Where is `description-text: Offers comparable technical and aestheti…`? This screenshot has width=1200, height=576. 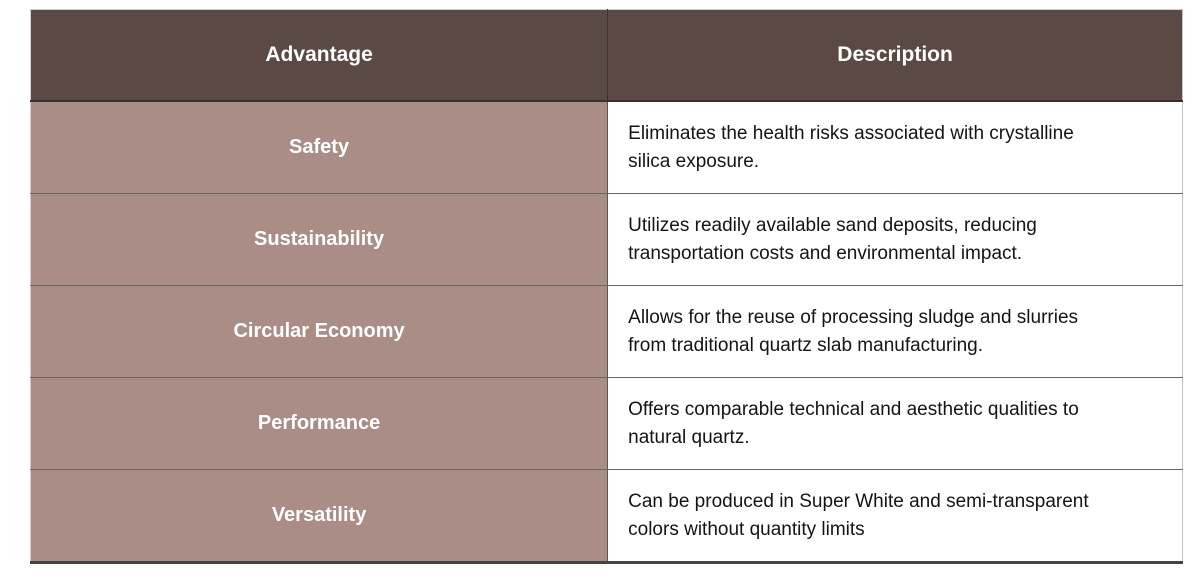 description-text: Offers comparable technical and aestheti… is located at coordinates (853, 423).